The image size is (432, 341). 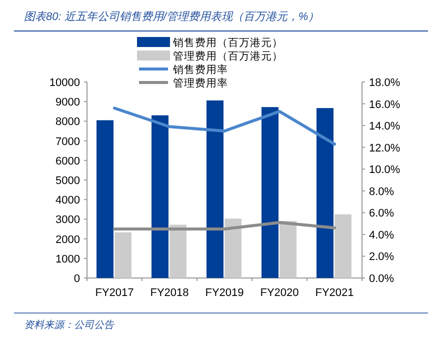 What do you see at coordinates (381, 192) in the screenshot?
I see `y2-tick-label: 8.0%` at bounding box center [381, 192].